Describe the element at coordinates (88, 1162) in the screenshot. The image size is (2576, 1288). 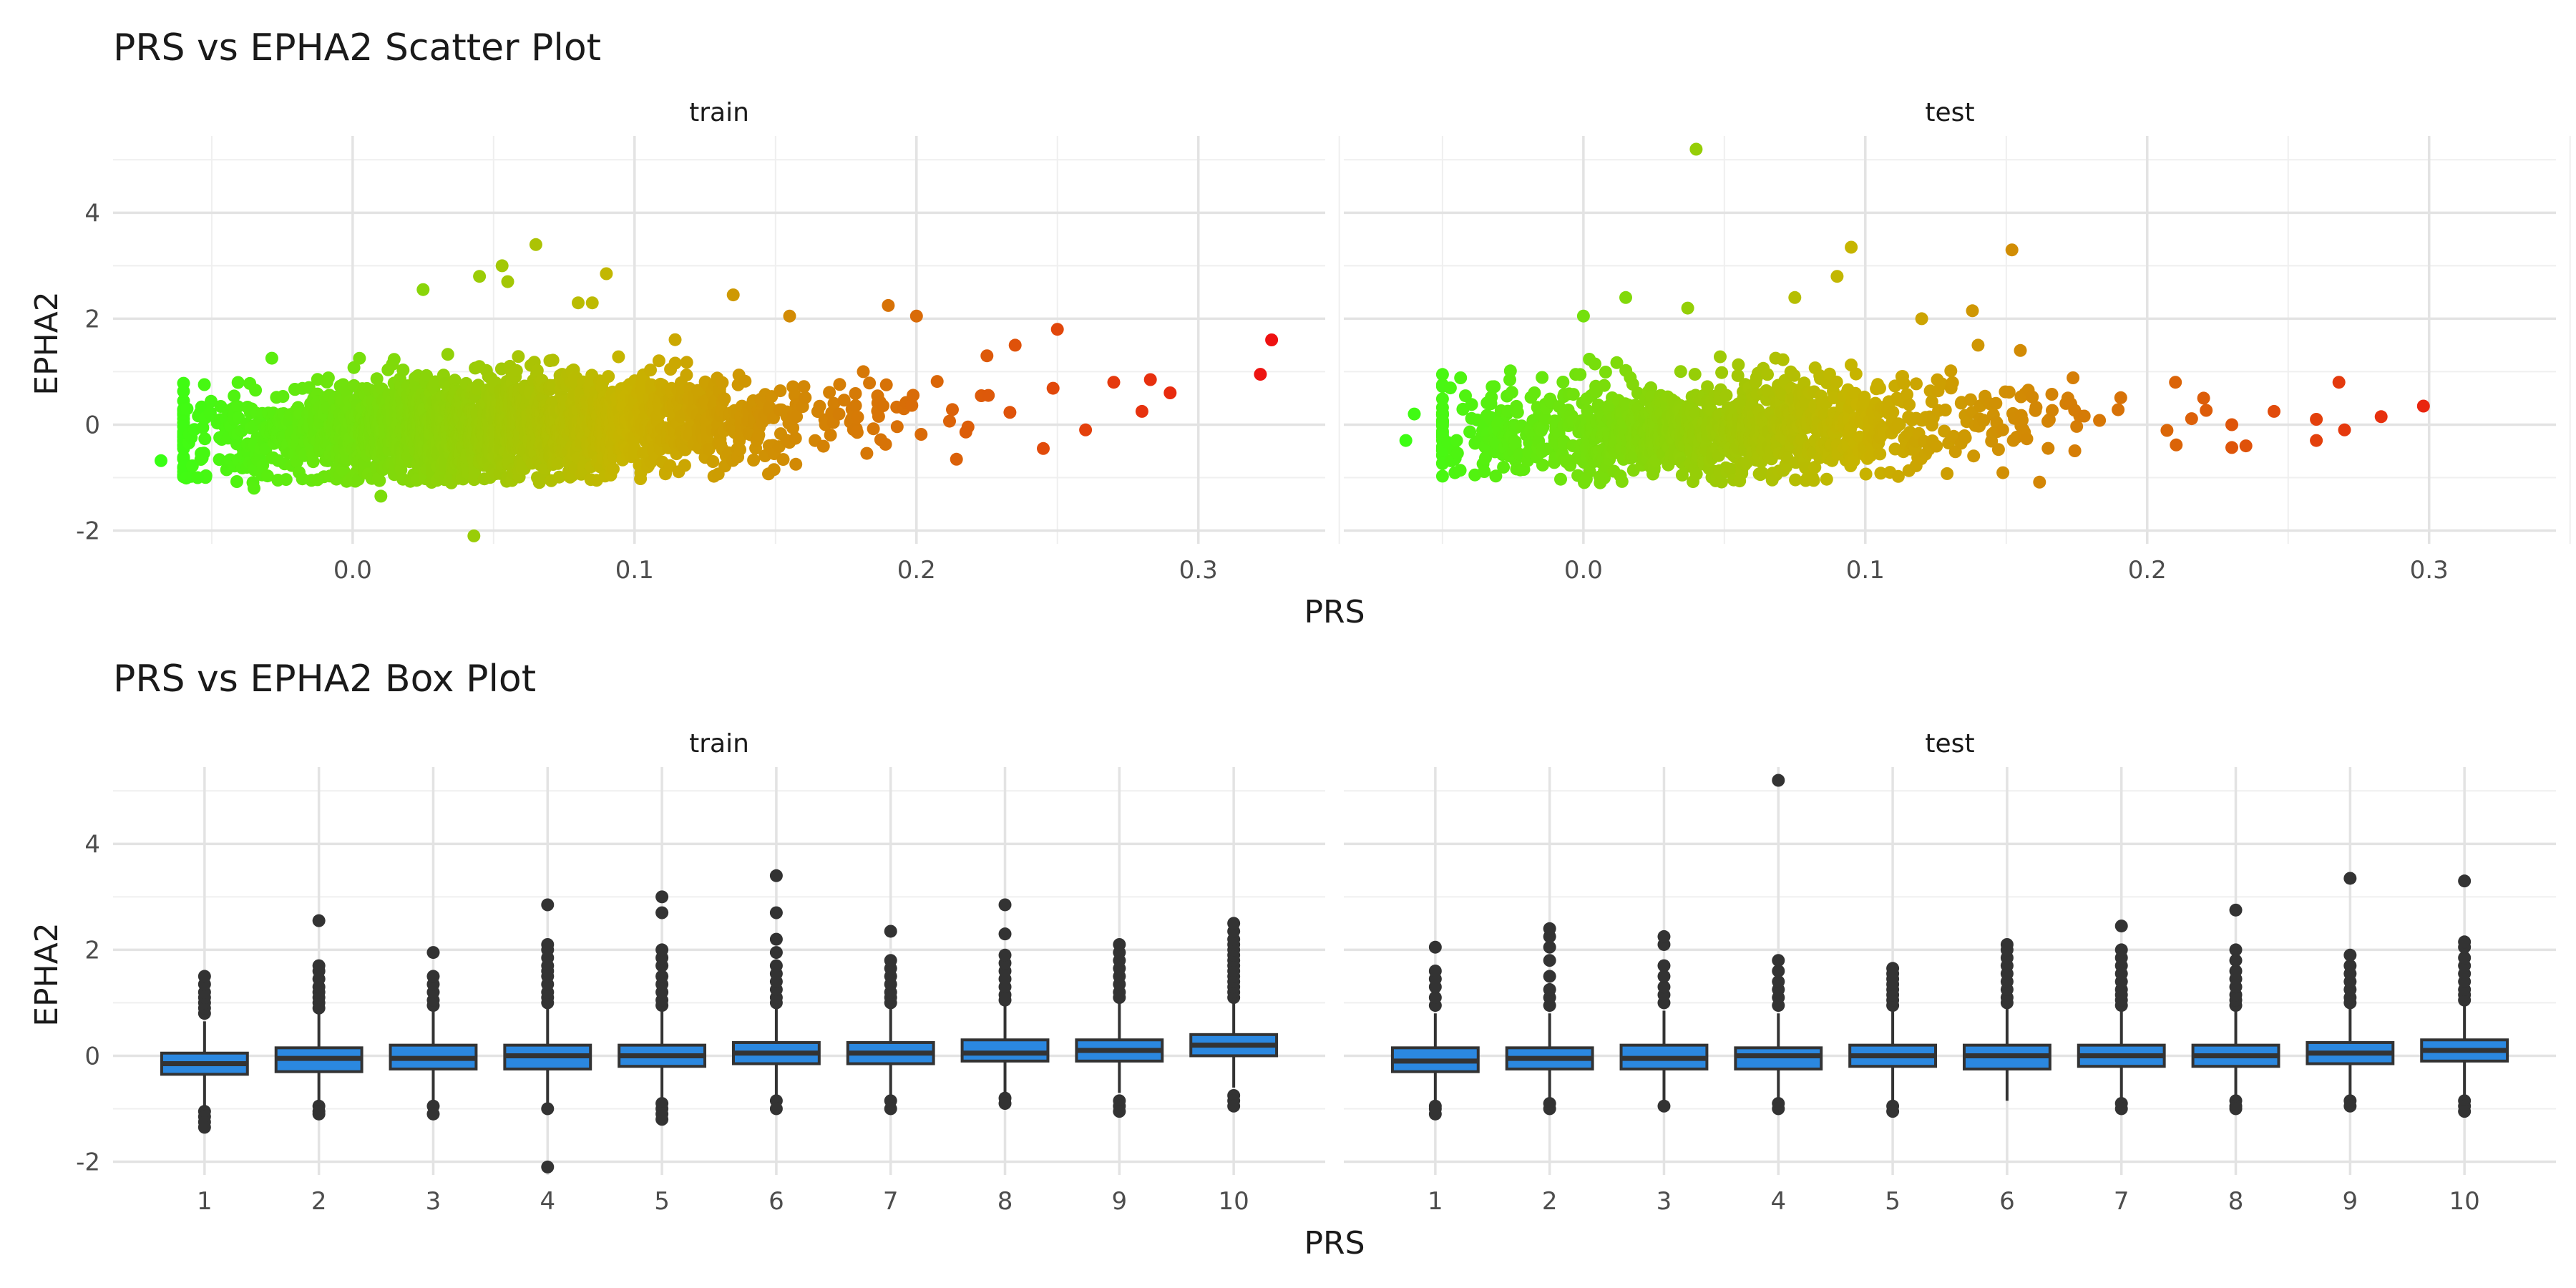
I see `y-tick-label: -2` at that location.